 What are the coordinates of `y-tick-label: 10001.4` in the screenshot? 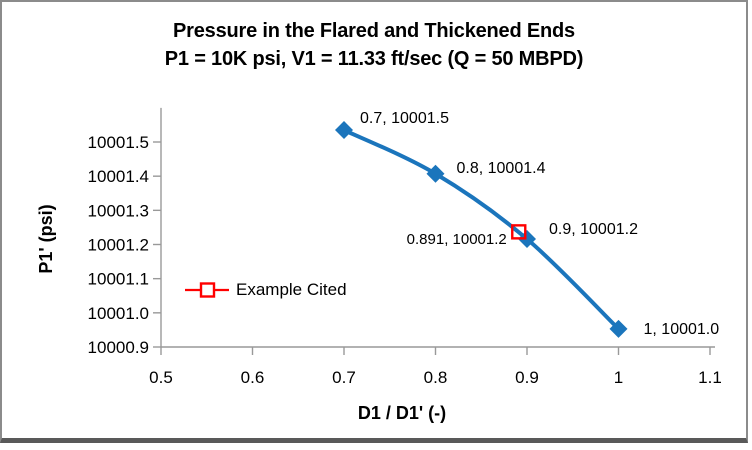 It's located at (118, 176).